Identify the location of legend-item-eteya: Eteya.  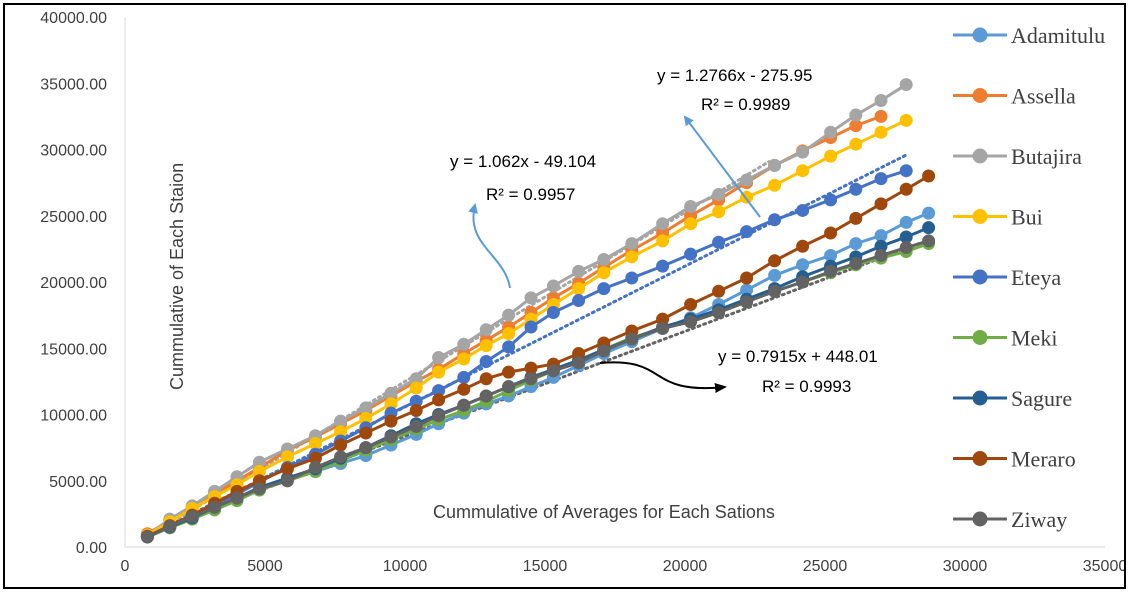
(1007, 277).